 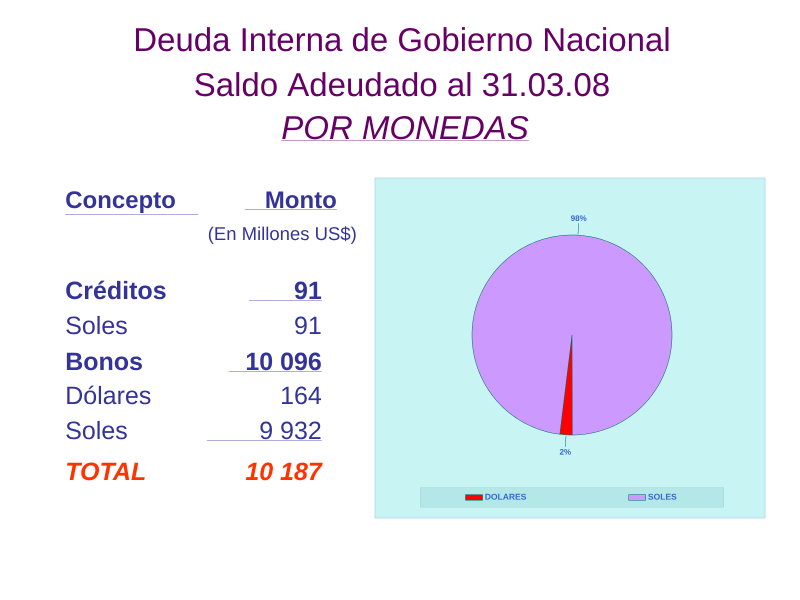 What do you see at coordinates (505, 497) in the screenshot?
I see `legend-label: DOLARES` at bounding box center [505, 497].